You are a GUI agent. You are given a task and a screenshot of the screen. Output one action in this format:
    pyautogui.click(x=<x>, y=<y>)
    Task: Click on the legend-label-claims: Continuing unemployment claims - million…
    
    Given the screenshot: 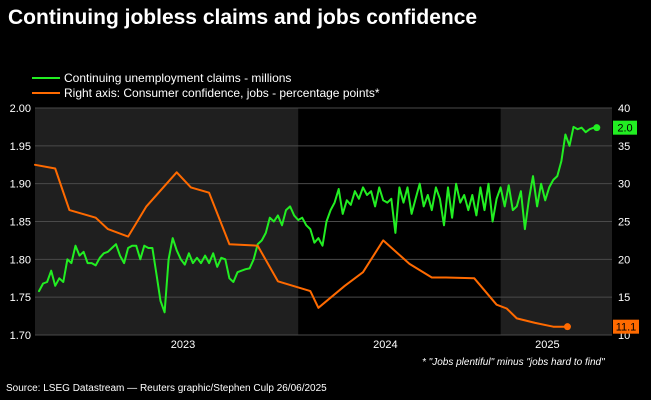 What is the action you would take?
    pyautogui.click(x=178, y=78)
    